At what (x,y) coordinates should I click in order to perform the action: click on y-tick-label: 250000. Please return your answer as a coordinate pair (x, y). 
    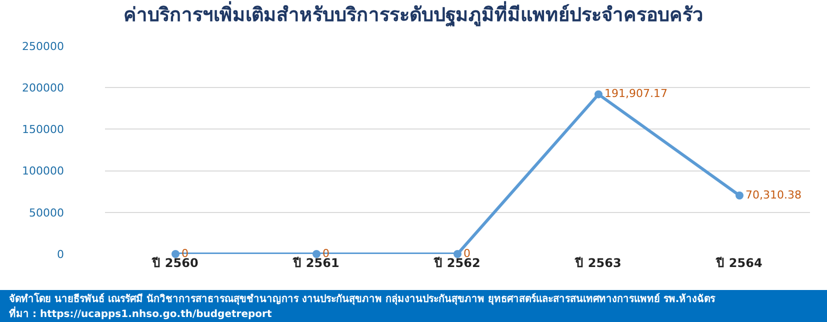
    Looking at the image, I should click on (43, 46).